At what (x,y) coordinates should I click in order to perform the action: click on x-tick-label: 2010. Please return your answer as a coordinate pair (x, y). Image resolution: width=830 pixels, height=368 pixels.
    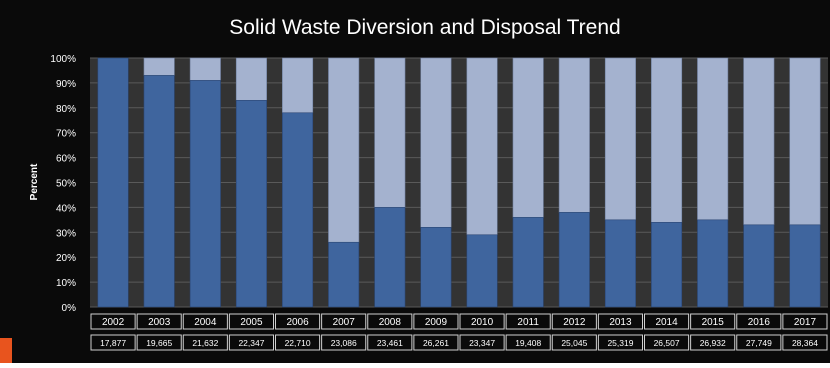
    Looking at the image, I should click on (482, 322).